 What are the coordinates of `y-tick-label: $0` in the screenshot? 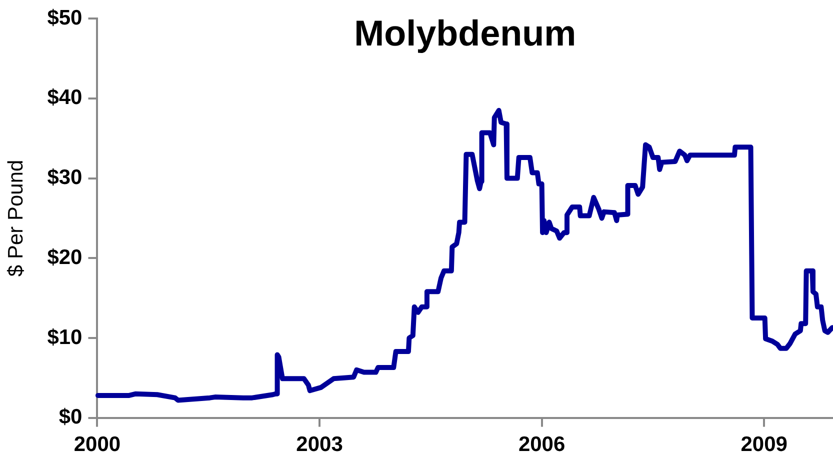 It's located at (70, 417).